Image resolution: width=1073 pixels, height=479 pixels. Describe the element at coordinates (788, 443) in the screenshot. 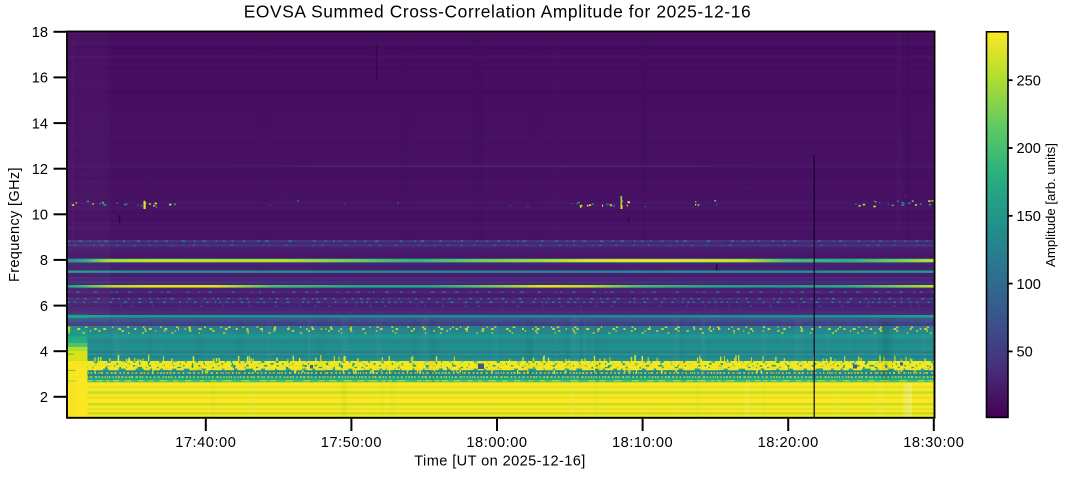

I see `svg-text: 18:20:00` at that location.